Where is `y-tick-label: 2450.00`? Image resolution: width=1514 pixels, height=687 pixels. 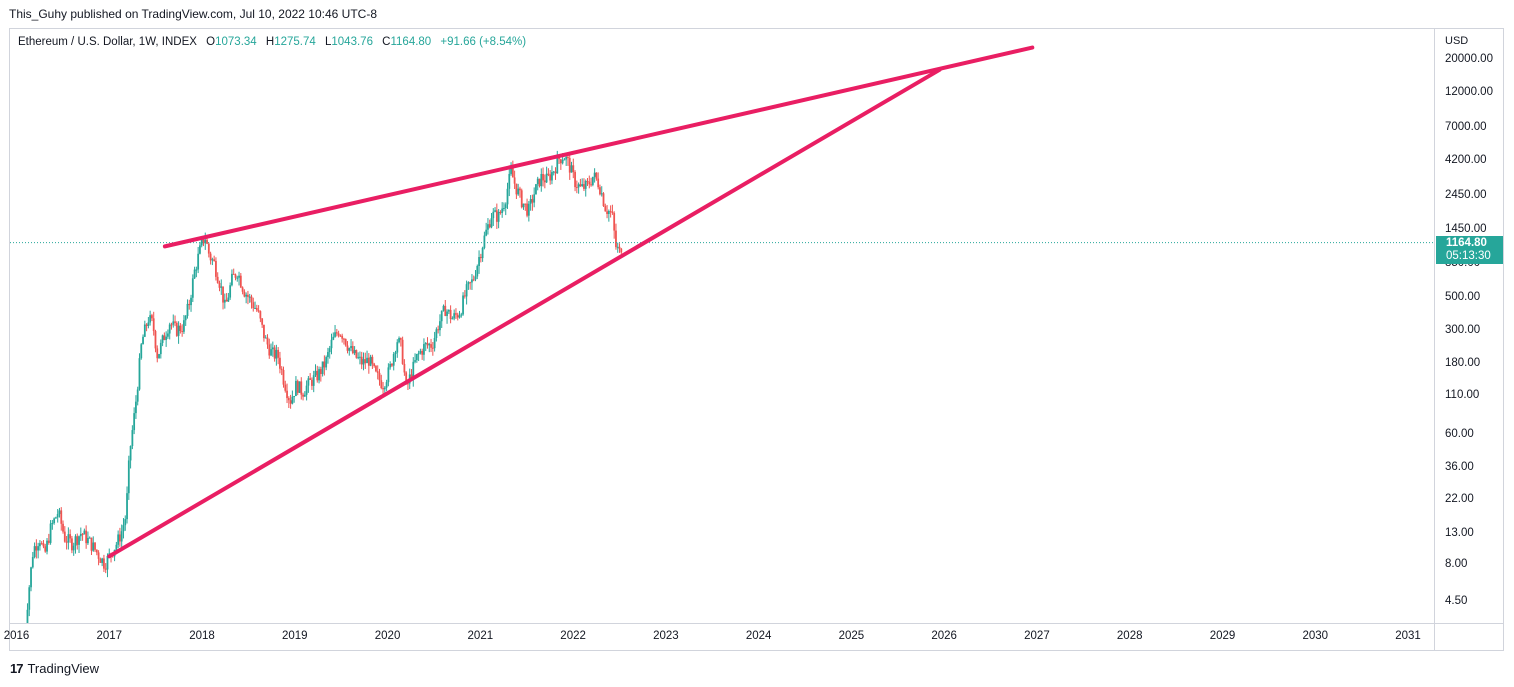 y-tick-label: 2450.00 is located at coordinates (1466, 194).